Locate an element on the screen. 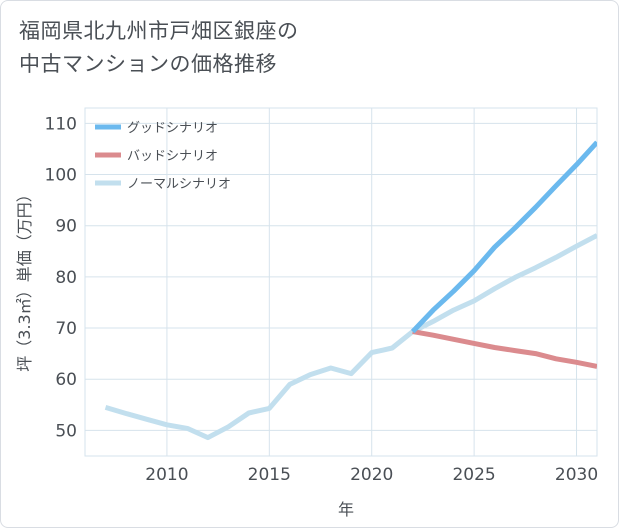  legend-label: グッドシナリオ is located at coordinates (172, 128).